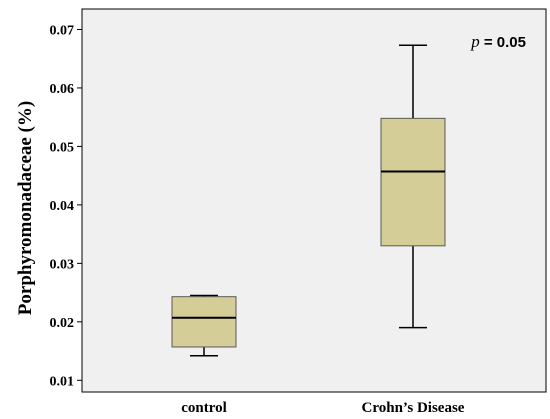 Image resolution: width=550 pixels, height=419 pixels. Describe the element at coordinates (323, 408) in the screenshot. I see `x-axis-labels: control Crohn’s Disease` at that location.